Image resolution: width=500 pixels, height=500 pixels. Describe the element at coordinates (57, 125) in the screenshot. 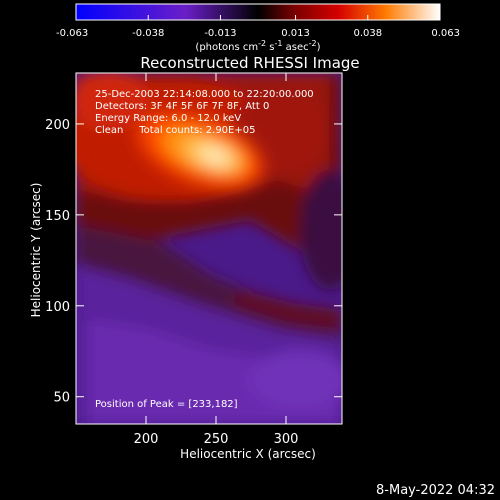

I see `y-tick-label: 200` at that location.